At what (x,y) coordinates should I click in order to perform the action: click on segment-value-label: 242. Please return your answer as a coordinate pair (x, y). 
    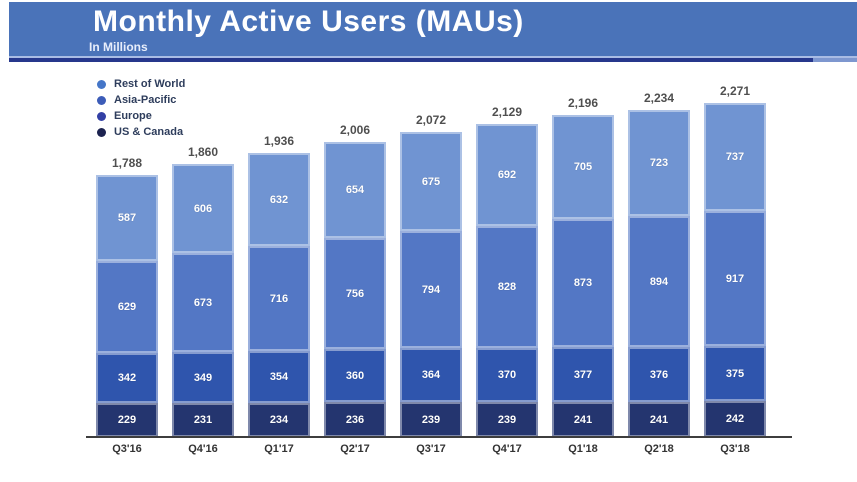
    Looking at the image, I should click on (735, 419).